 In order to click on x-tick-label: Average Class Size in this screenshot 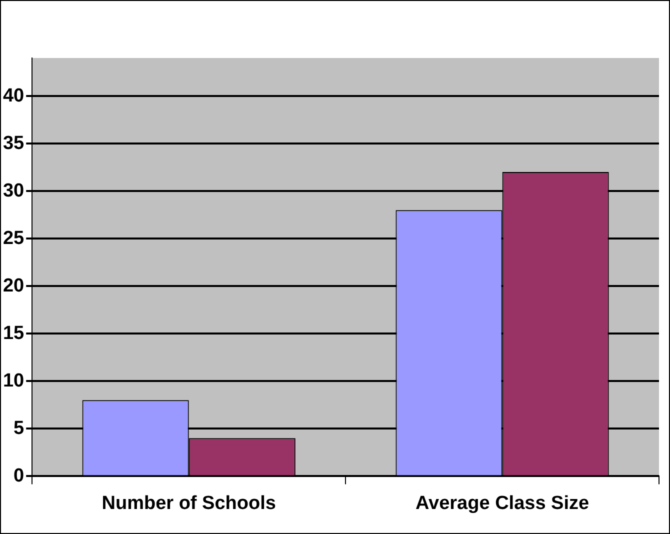, I will do `click(503, 503)`.